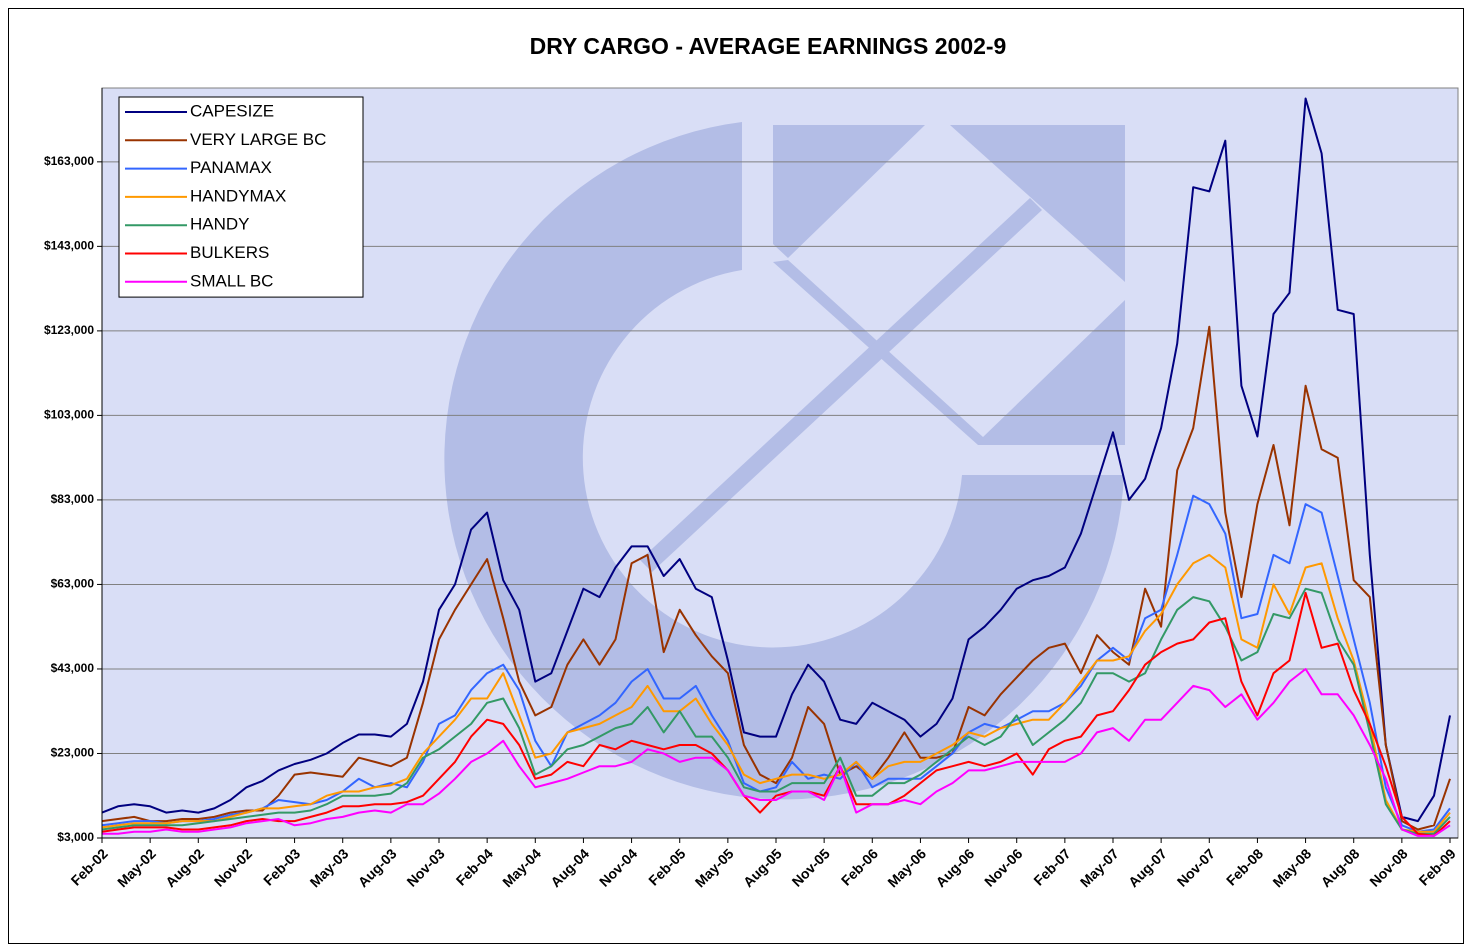 The width and height of the screenshot is (1472, 952). What do you see at coordinates (69, 330) in the screenshot?
I see `y-tick-label: $123,000` at bounding box center [69, 330].